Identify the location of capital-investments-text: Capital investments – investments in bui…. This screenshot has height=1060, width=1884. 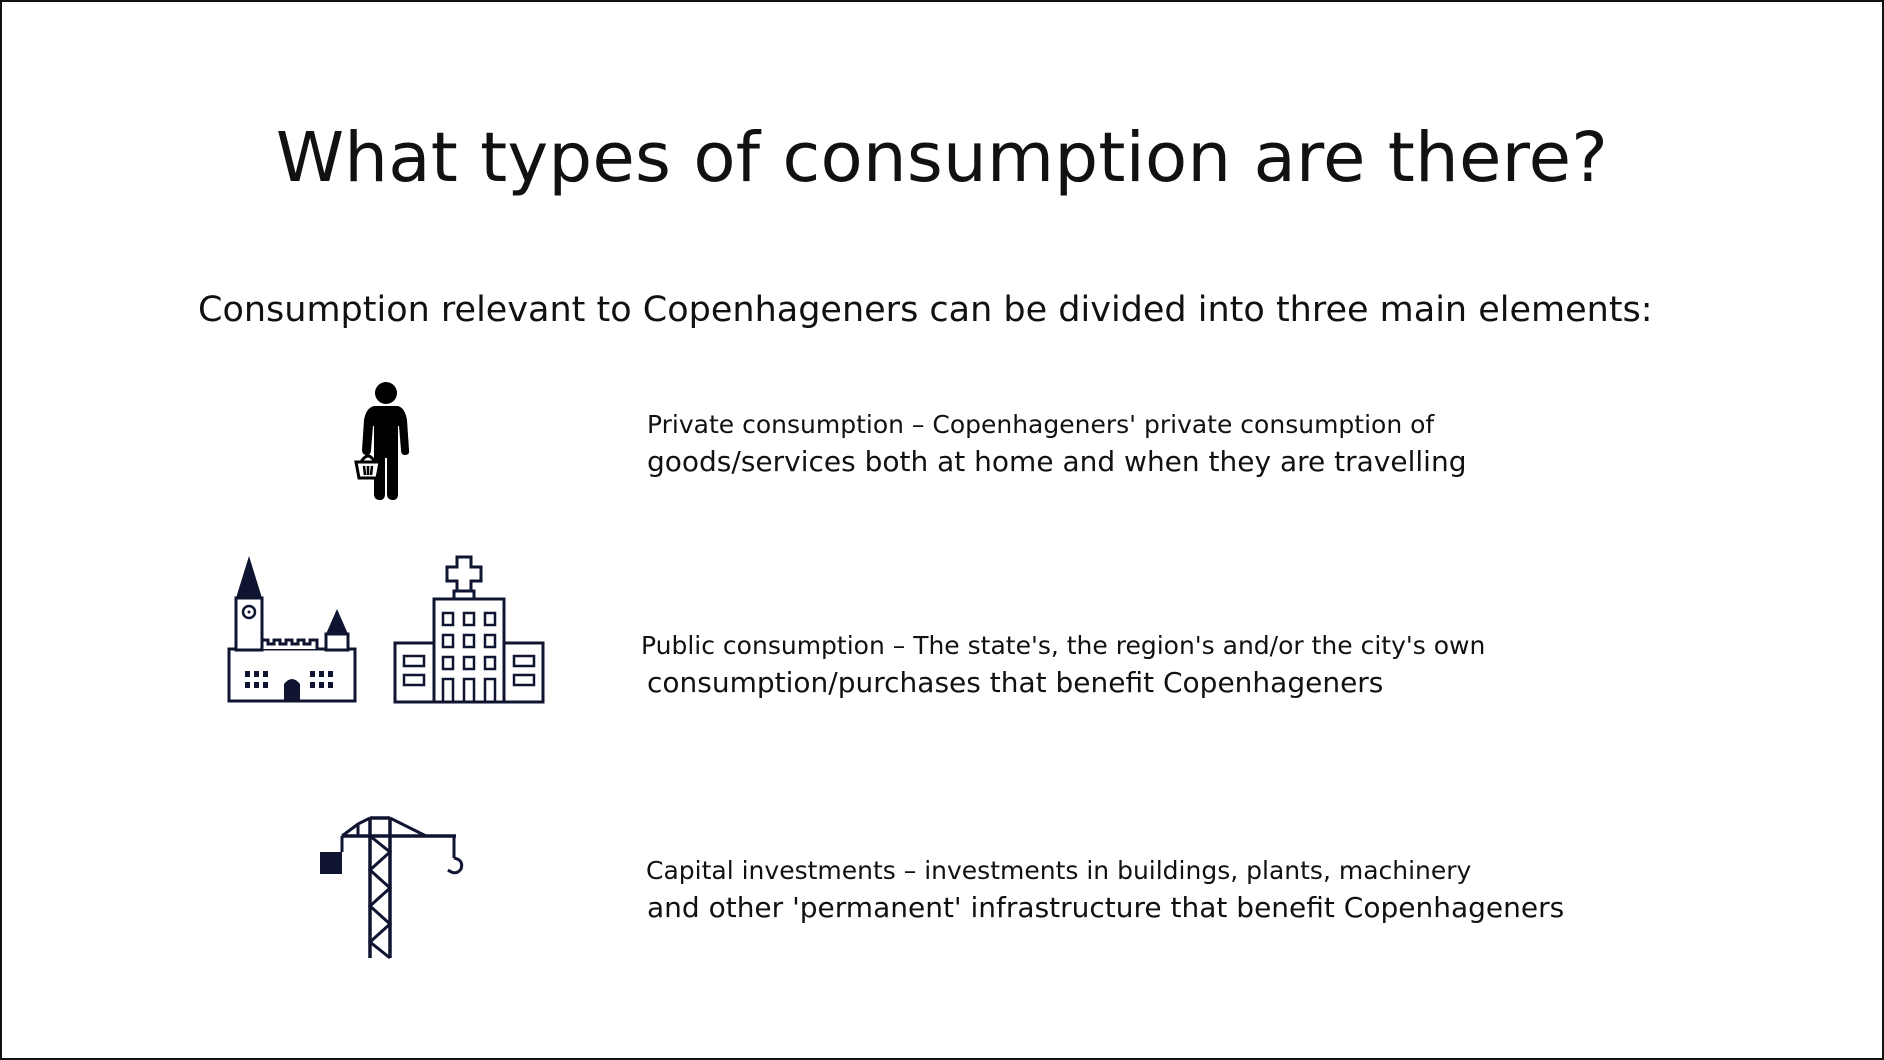
(1105, 891).